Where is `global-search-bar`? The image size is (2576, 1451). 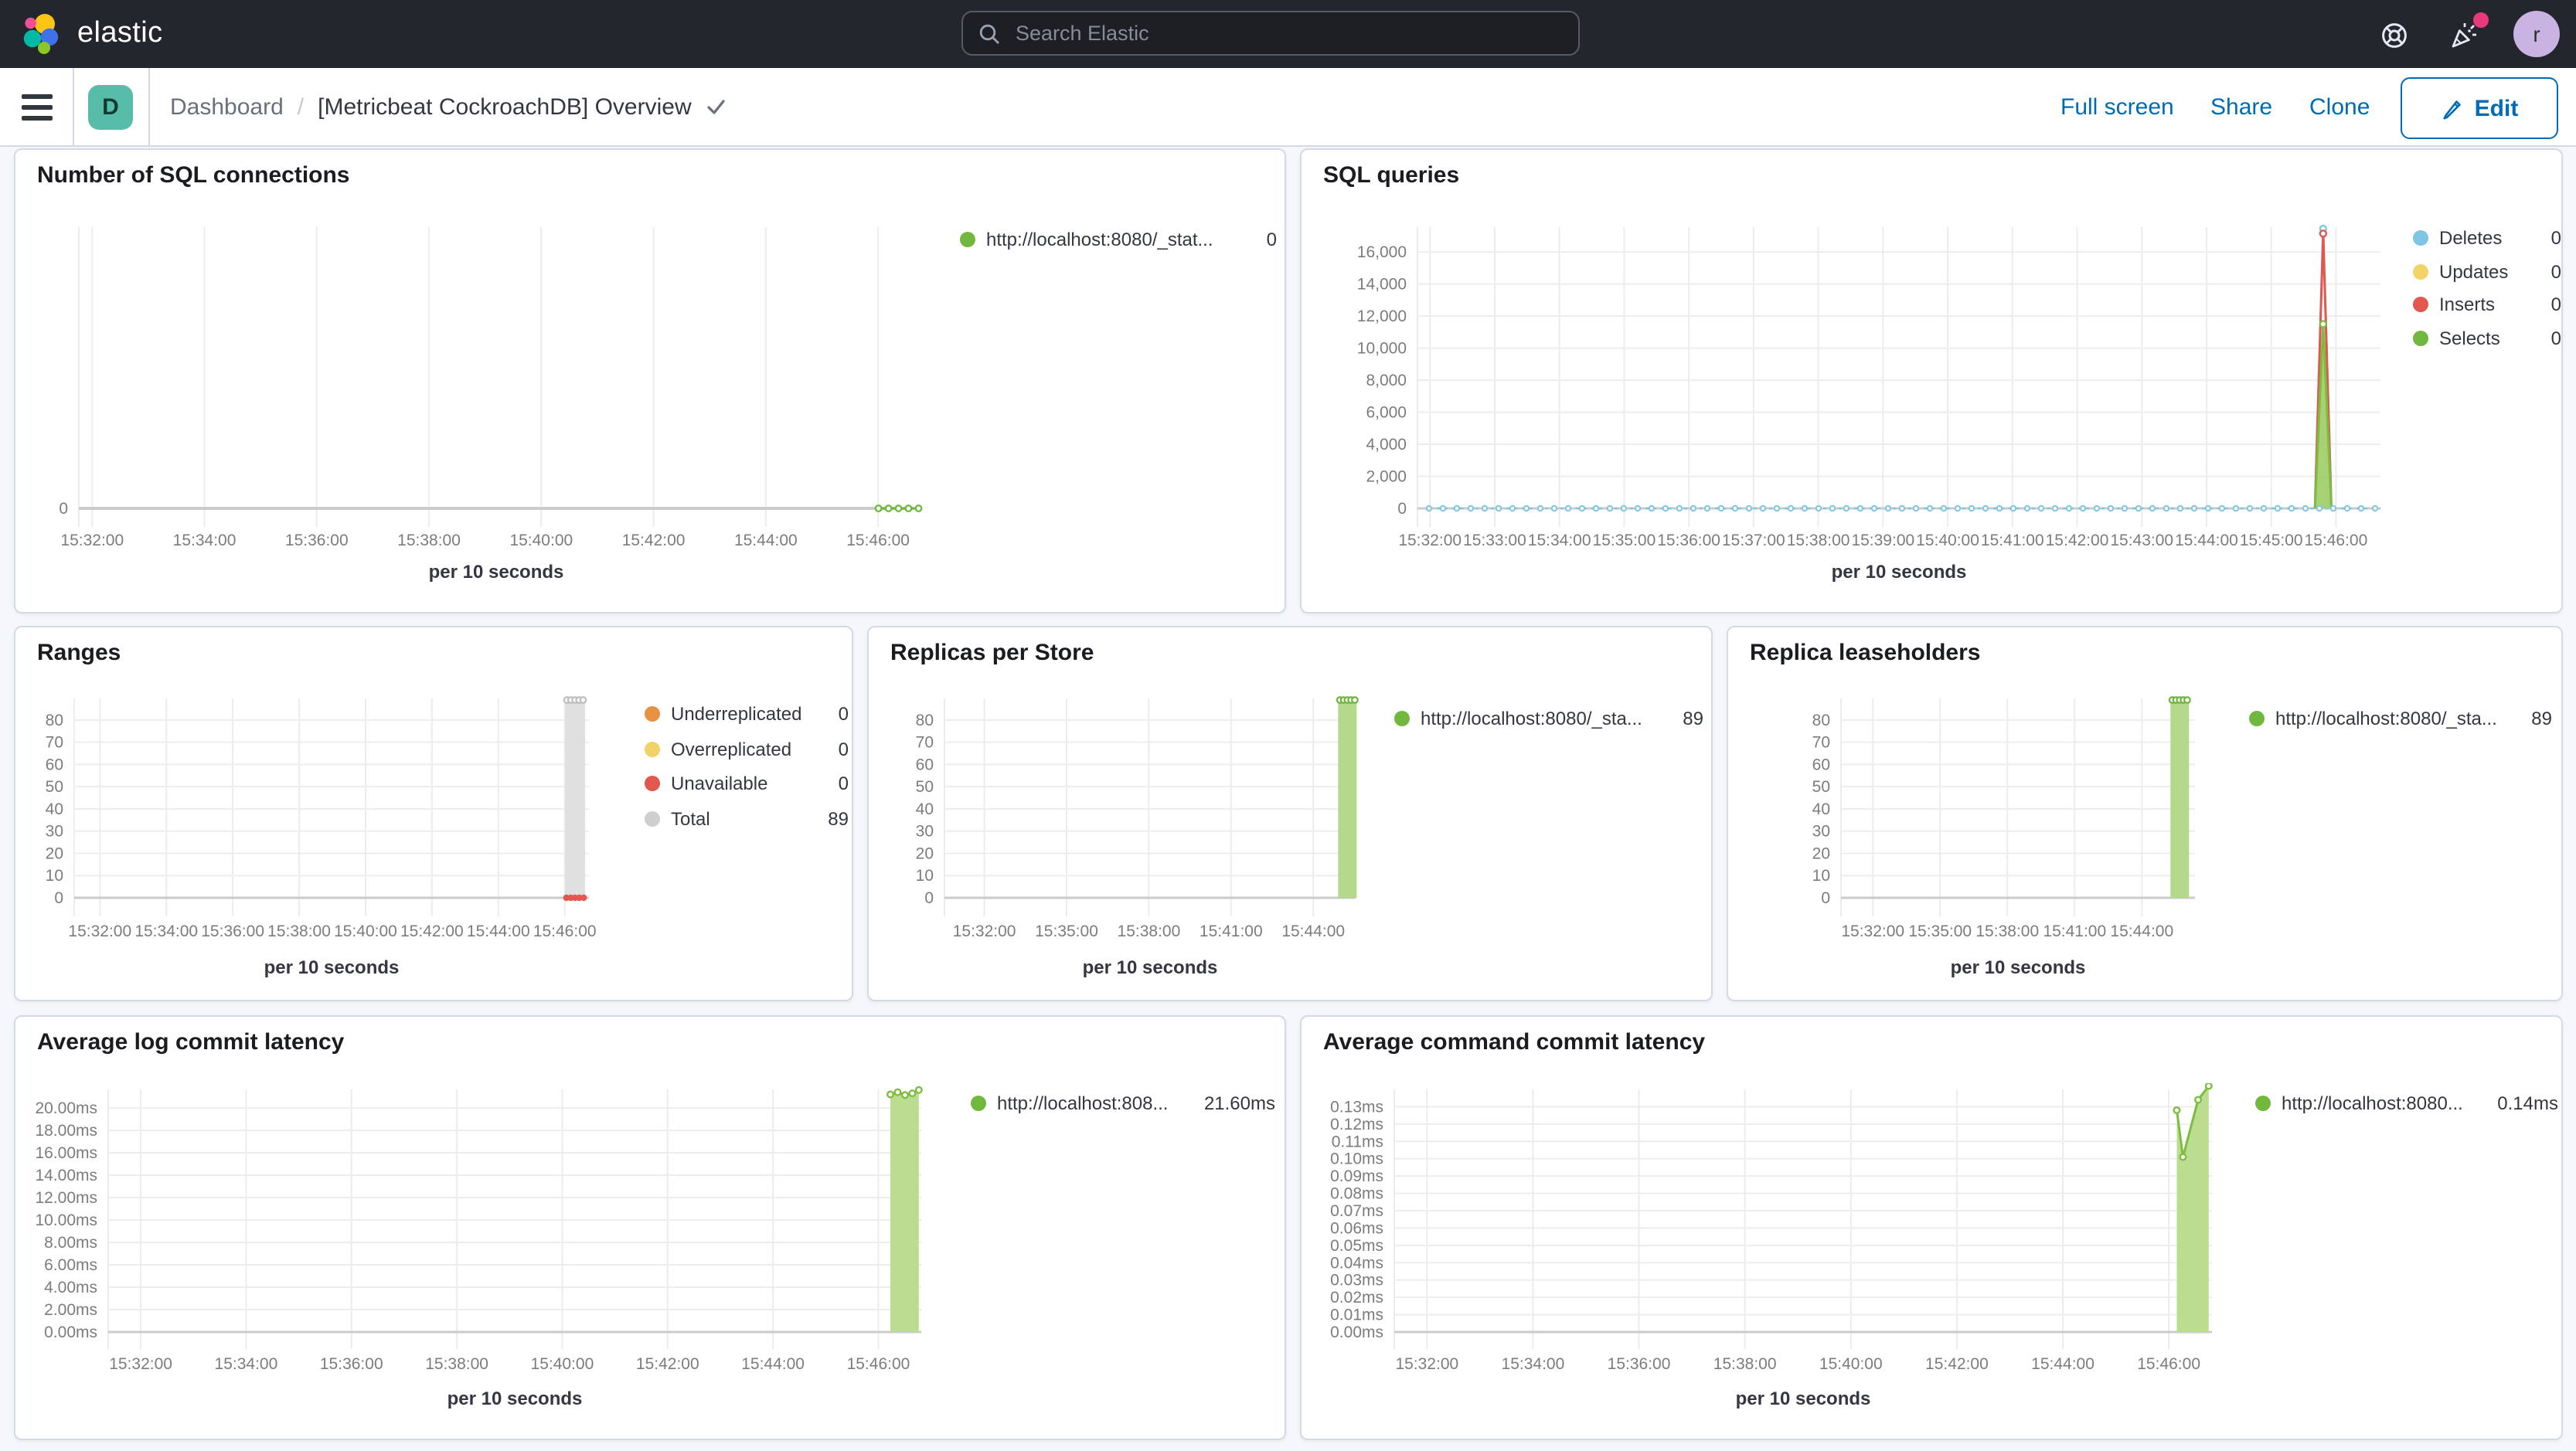
global-search-bar is located at coordinates (1270, 33).